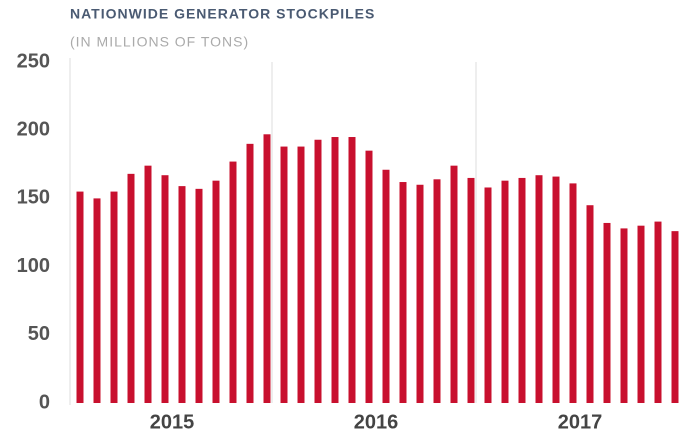 This screenshot has width=682, height=441. Describe the element at coordinates (172, 422) in the screenshot. I see `x-group-label: 2015` at that location.